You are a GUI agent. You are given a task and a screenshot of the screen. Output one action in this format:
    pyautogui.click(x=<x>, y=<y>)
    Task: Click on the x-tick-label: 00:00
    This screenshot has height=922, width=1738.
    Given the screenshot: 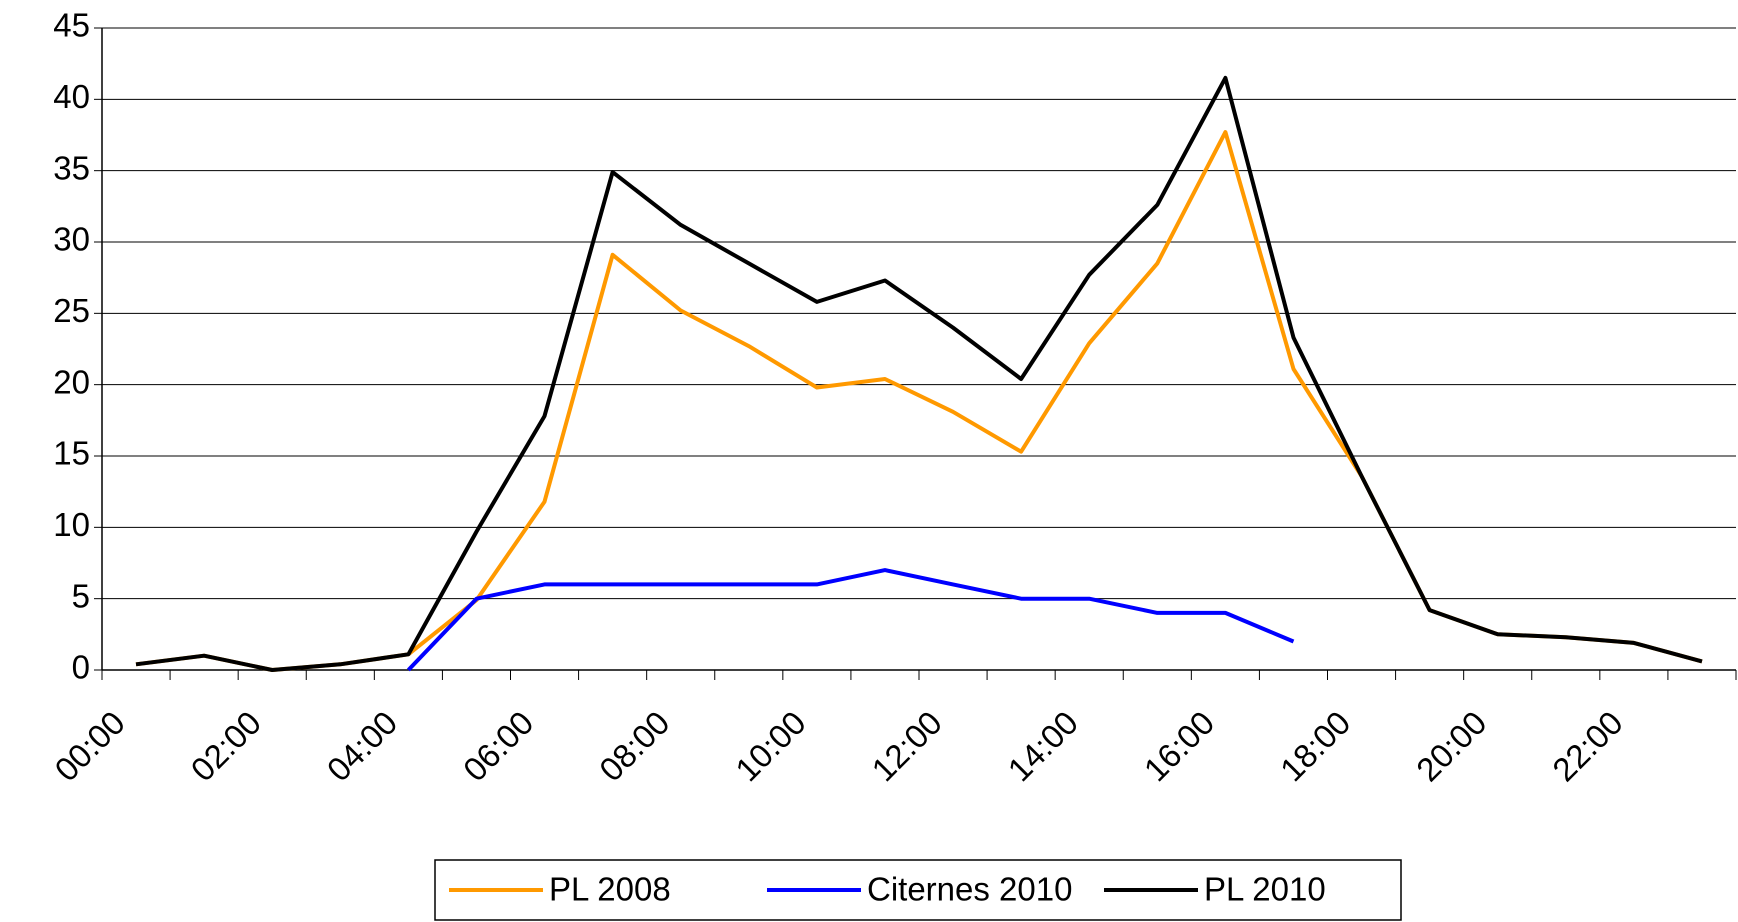 What is the action you would take?
    pyautogui.click(x=89, y=746)
    